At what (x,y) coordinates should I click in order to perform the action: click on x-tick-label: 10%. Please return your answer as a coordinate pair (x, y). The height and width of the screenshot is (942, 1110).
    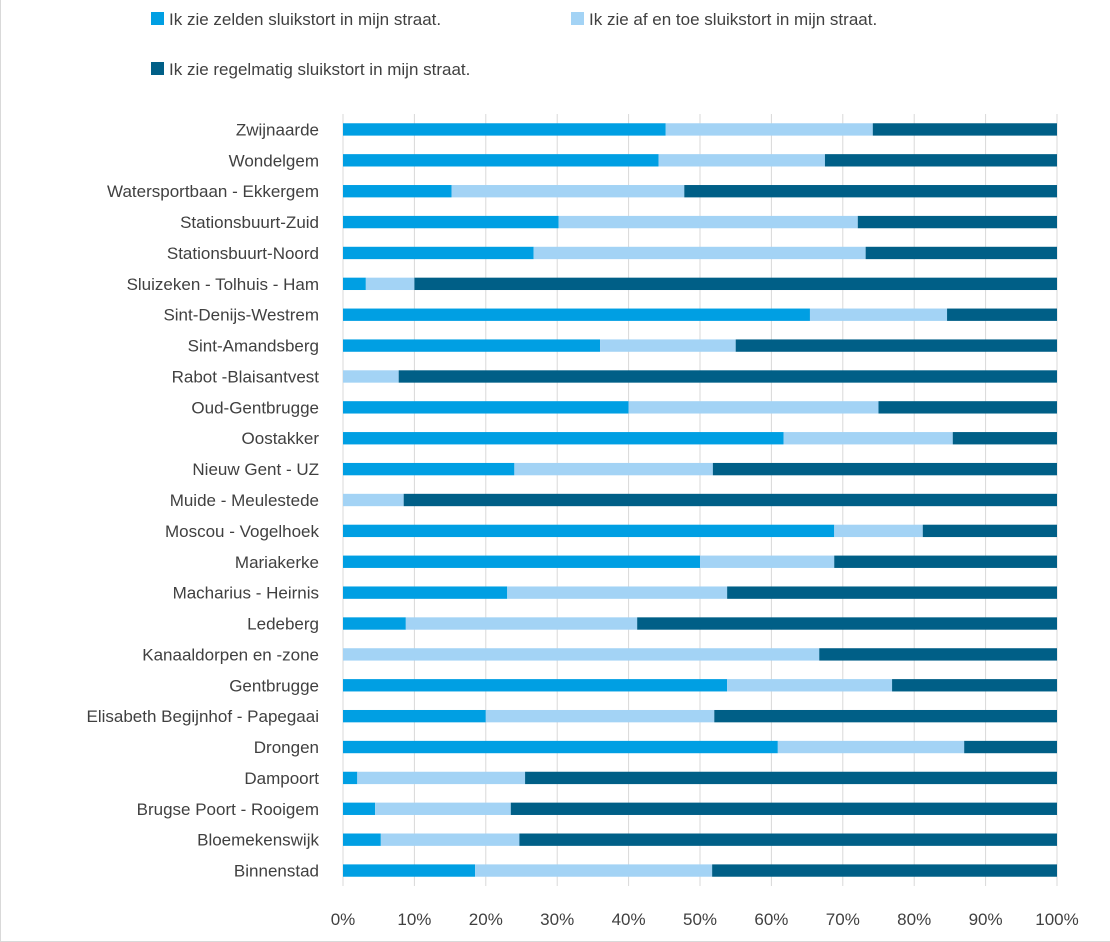
    Looking at the image, I should click on (414, 919).